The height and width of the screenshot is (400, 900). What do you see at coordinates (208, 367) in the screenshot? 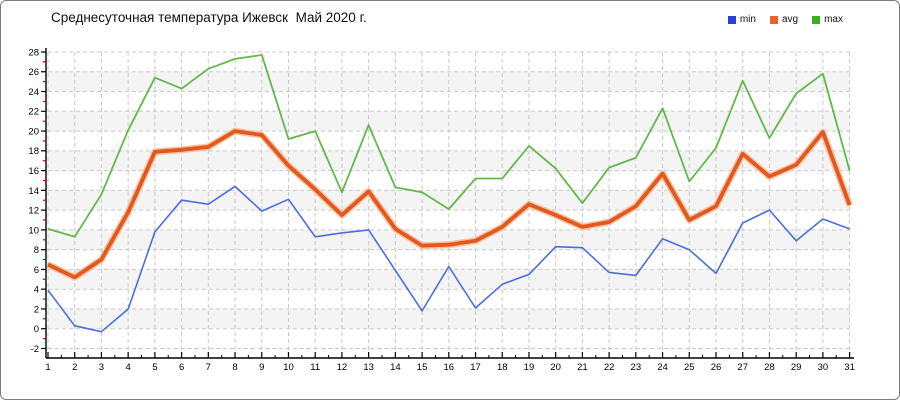
I see `x-axis-label: 7` at bounding box center [208, 367].